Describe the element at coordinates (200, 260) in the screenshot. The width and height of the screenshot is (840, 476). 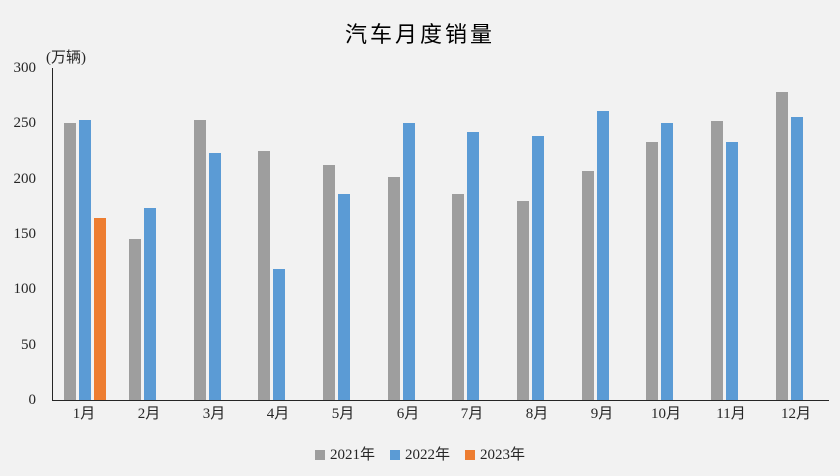
I see `bar-2021年-3月` at that location.